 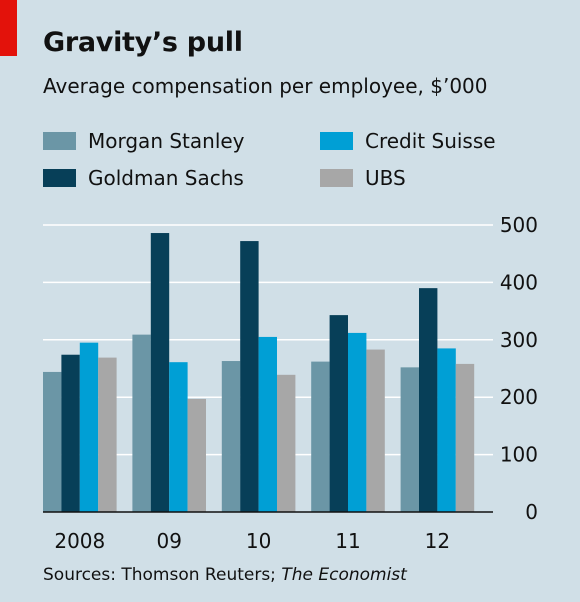 I want to click on source-text: Sources: Thomson Reuters;, so click(x=162, y=575).